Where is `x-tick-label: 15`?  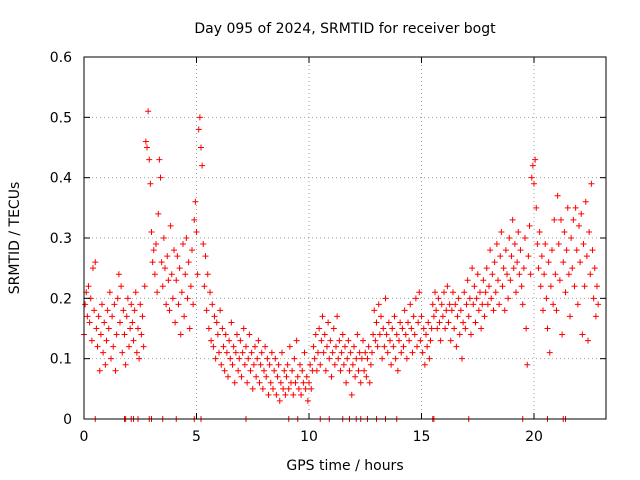 x-tick-label: 15 is located at coordinates (422, 437).